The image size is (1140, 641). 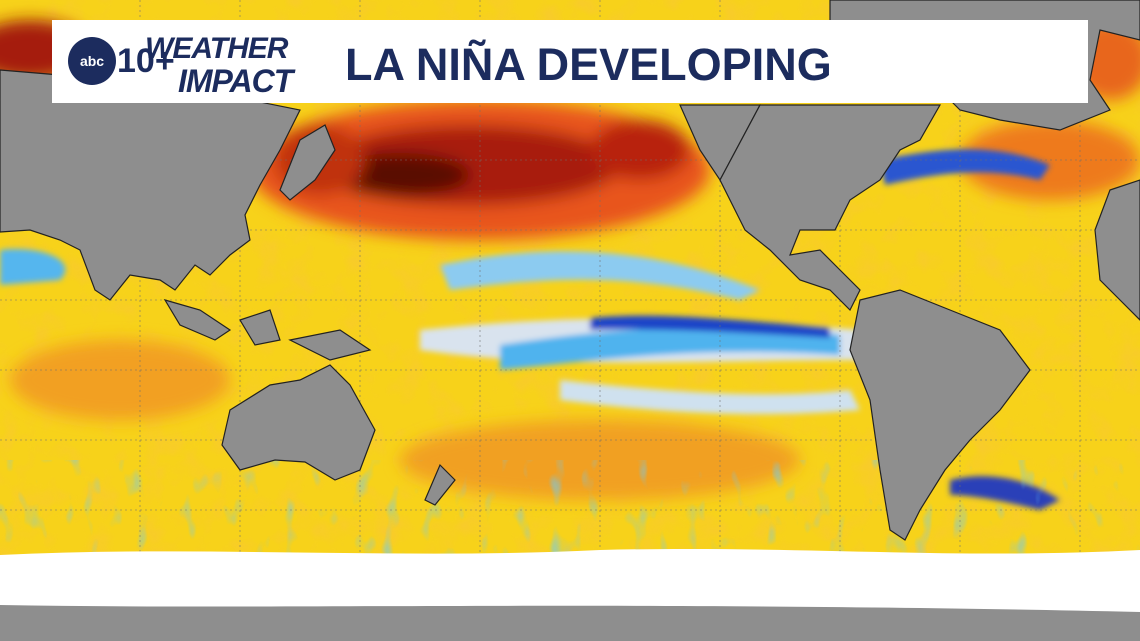 I want to click on north-america, so click(x=830, y=208).